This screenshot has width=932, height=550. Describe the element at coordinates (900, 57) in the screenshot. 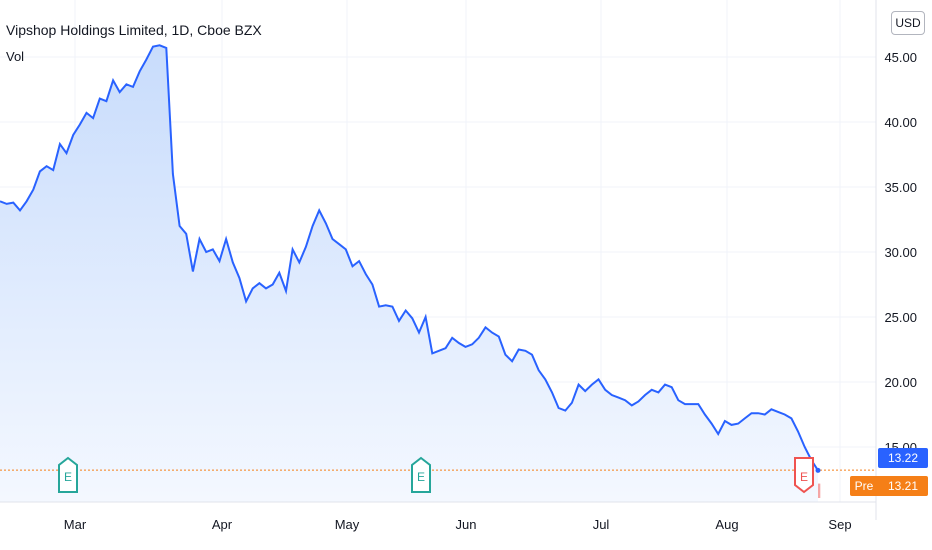

I see `y-tick-label: 45.00` at that location.